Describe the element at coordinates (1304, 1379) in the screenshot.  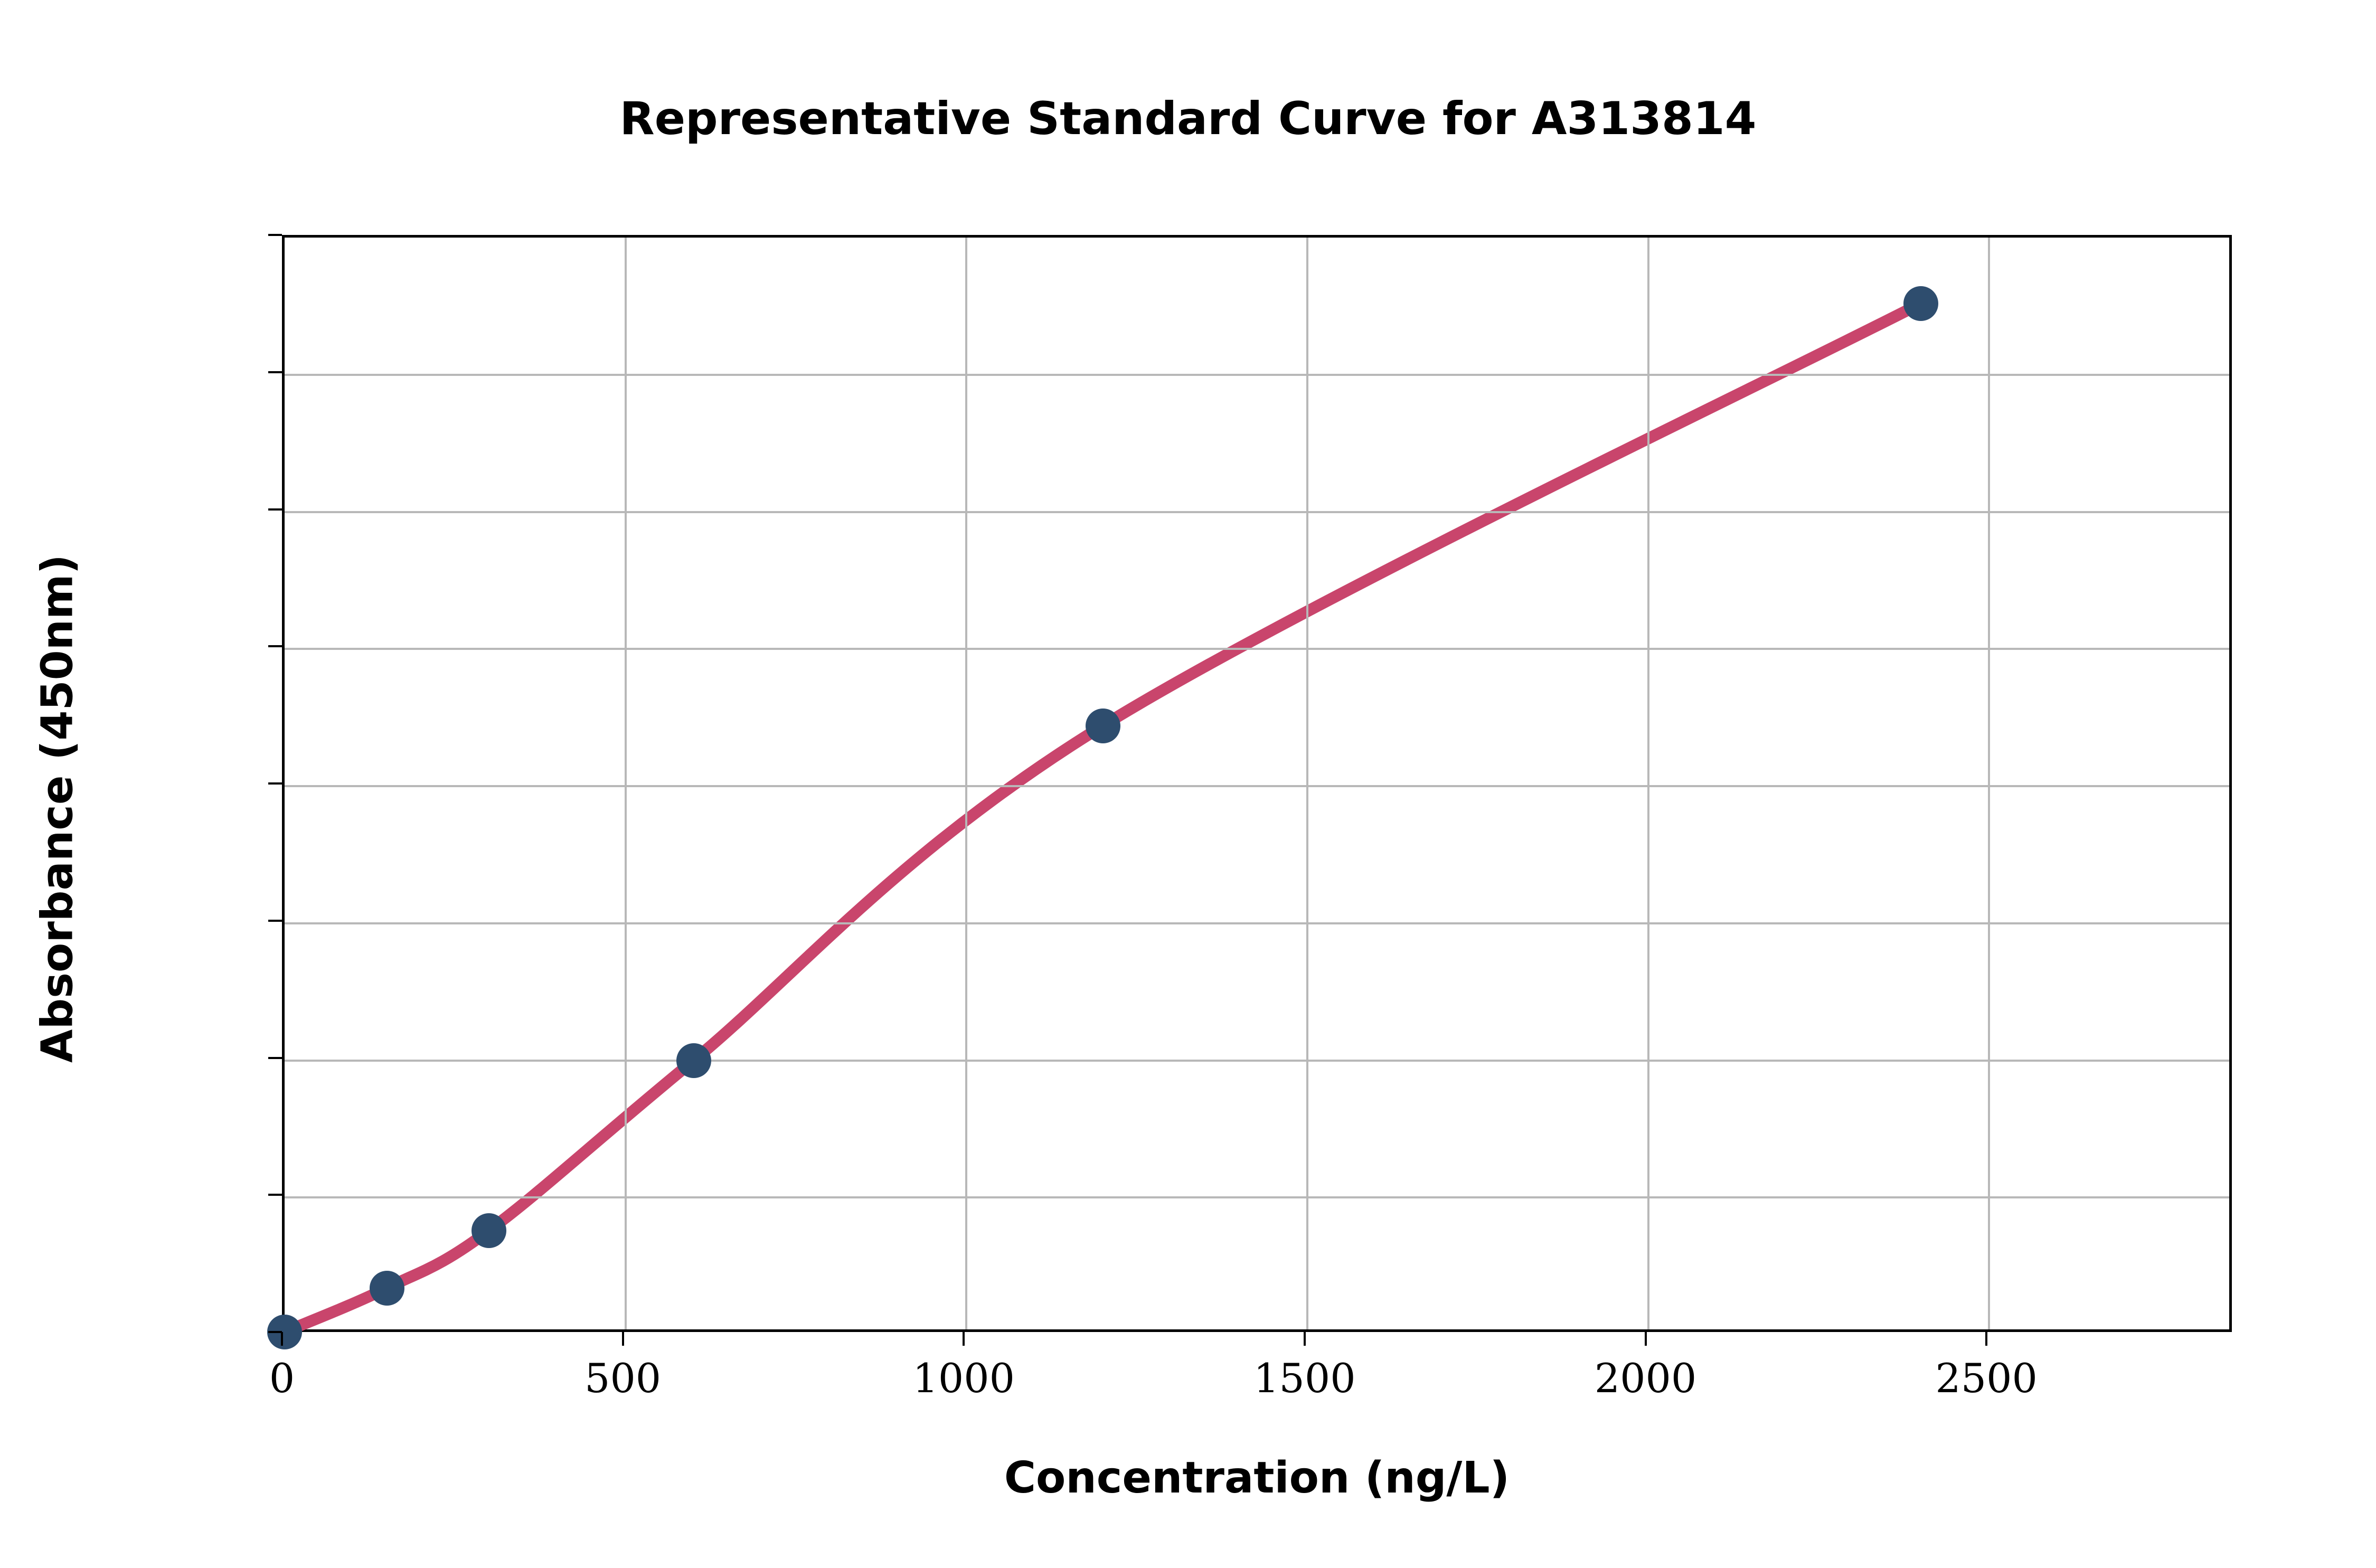
I see `x-axis-tick-label: 1500` at that location.